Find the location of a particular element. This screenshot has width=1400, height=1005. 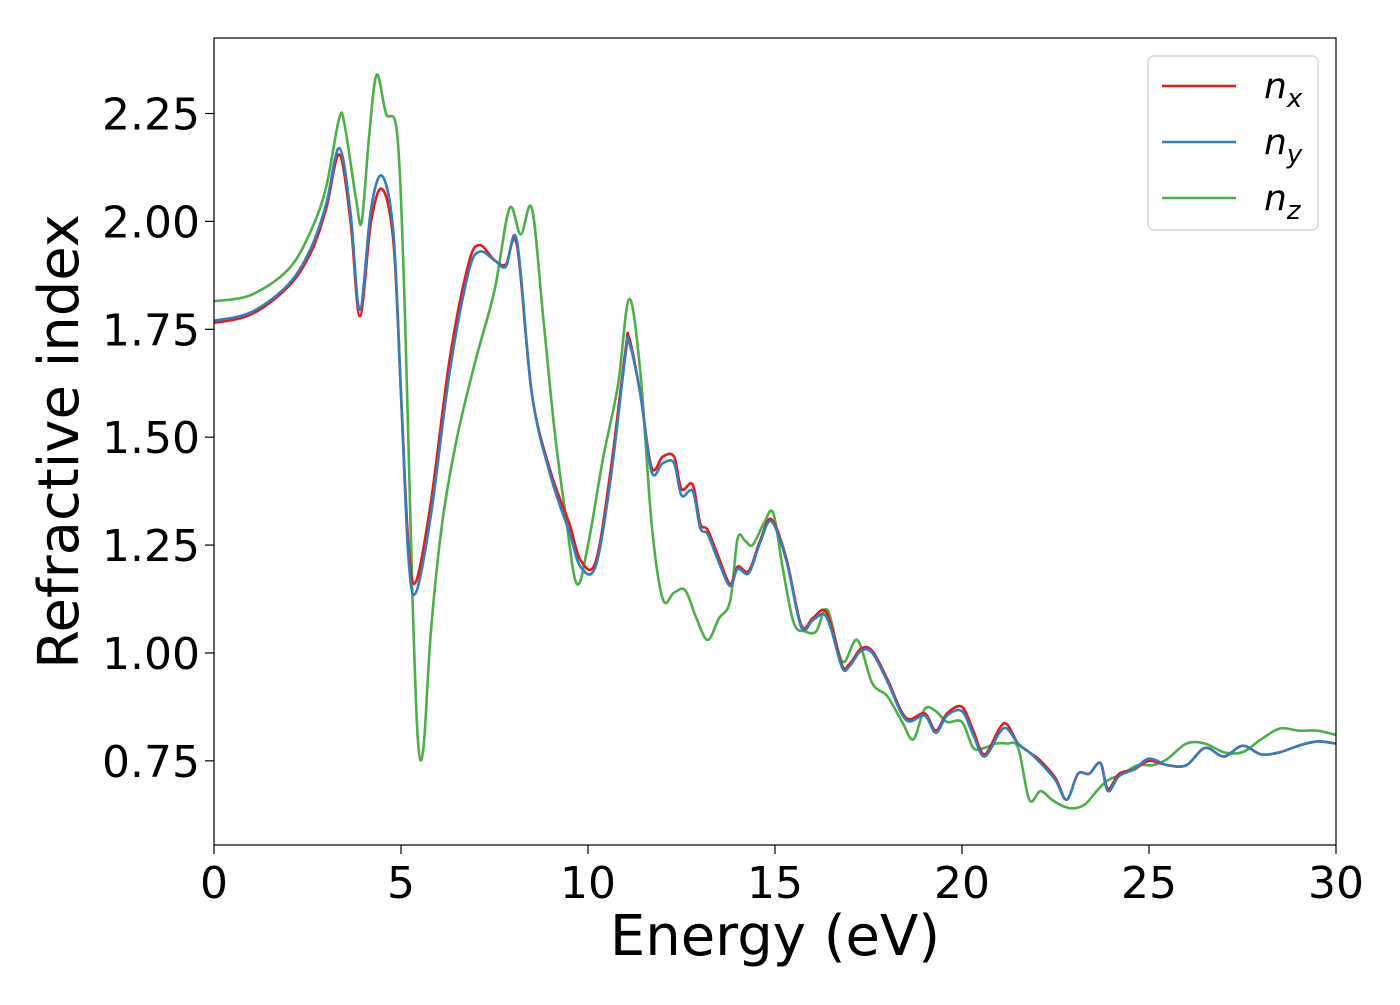

y-tick-label: 1.00 is located at coordinates (151, 654).